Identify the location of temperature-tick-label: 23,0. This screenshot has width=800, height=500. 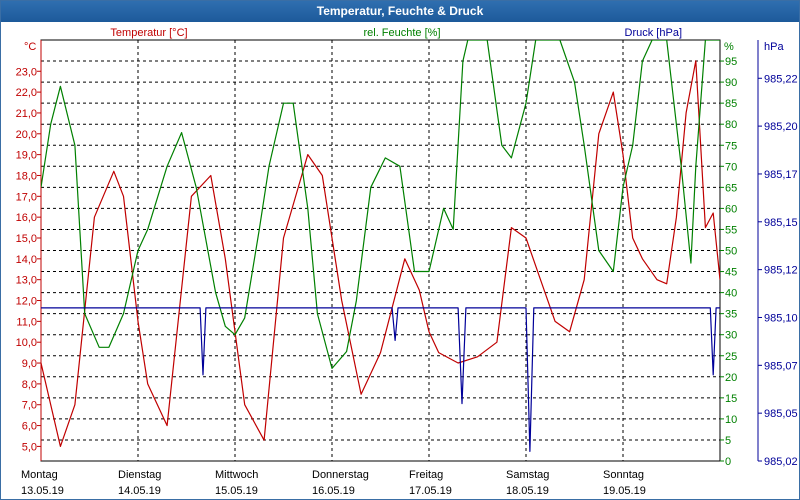
(26, 72).